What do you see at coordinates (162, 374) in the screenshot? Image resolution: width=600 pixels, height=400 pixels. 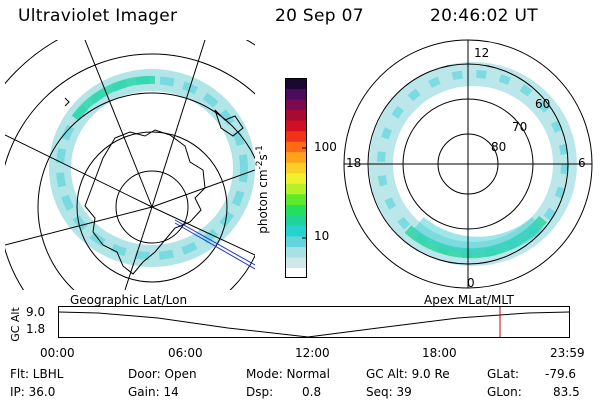 I see `info-door: Door: Open` at bounding box center [162, 374].